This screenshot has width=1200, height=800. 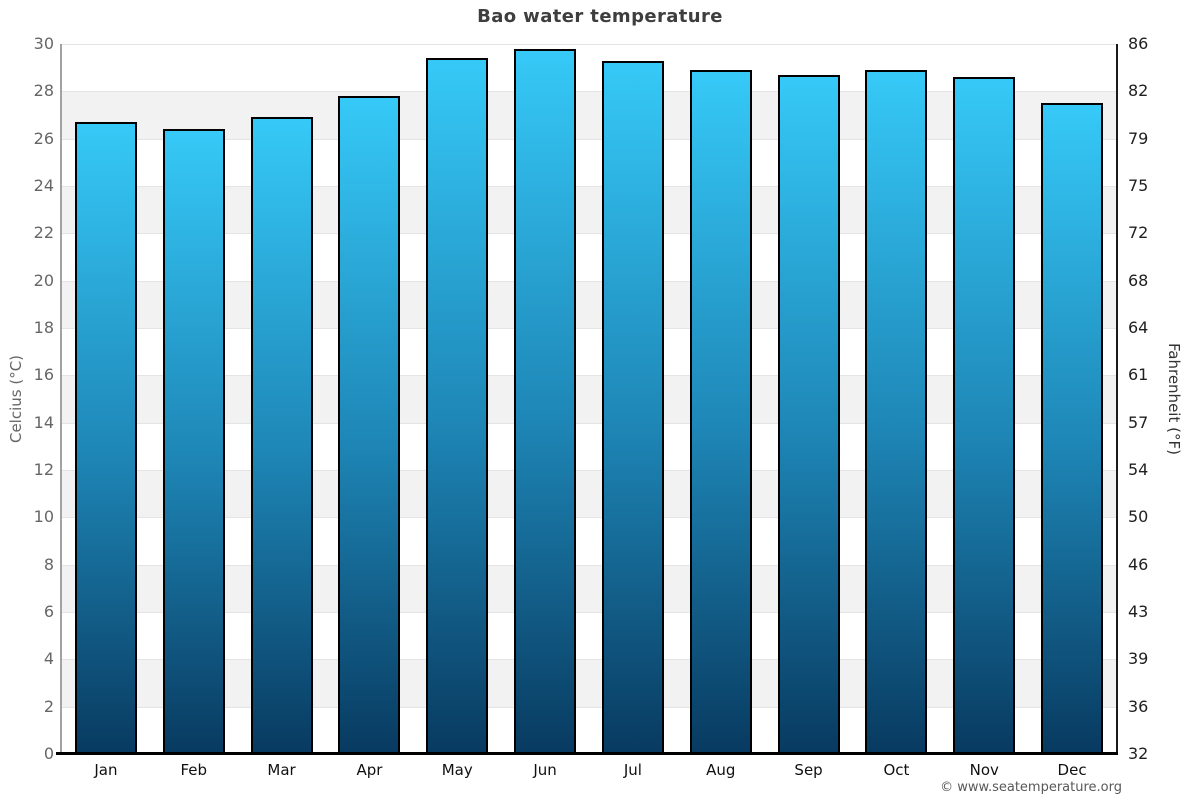 I want to click on y-tick-celsius: 10, so click(x=43, y=517).